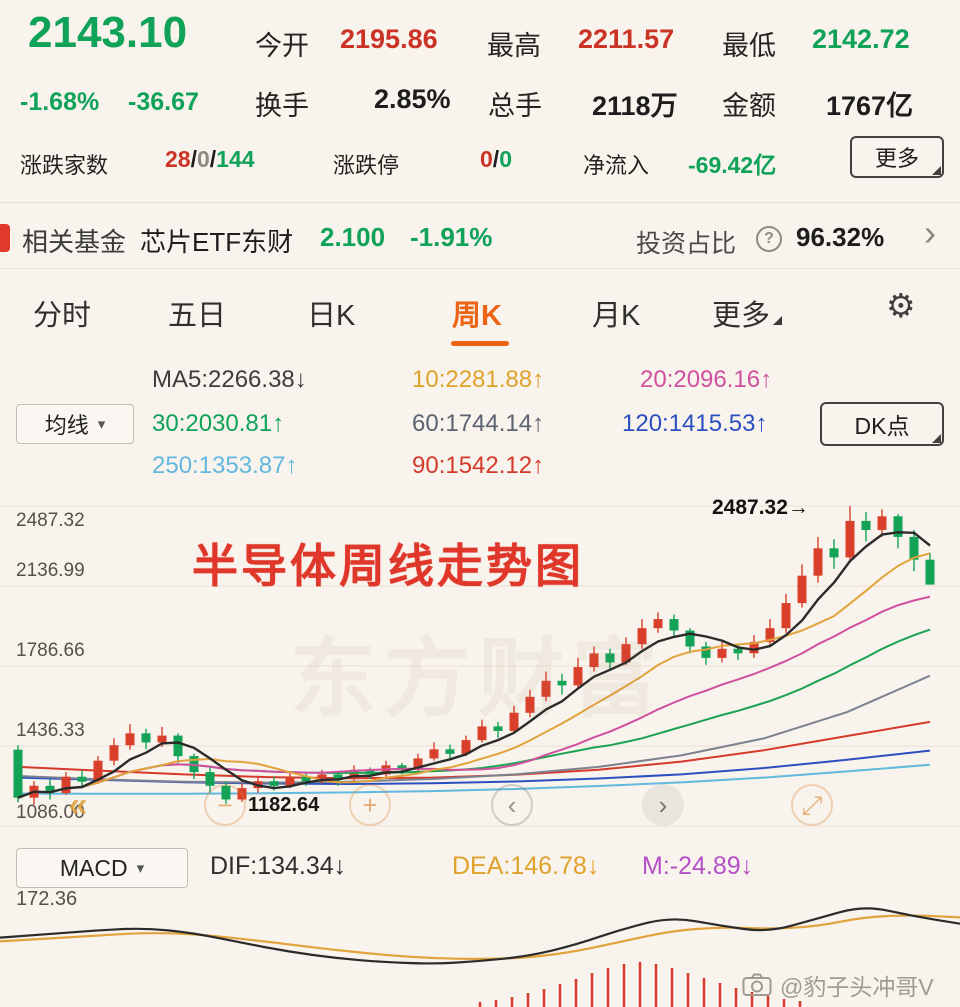  Describe the element at coordinates (225, 805) in the screenshot. I see `zoom-out-icon: −` at that location.